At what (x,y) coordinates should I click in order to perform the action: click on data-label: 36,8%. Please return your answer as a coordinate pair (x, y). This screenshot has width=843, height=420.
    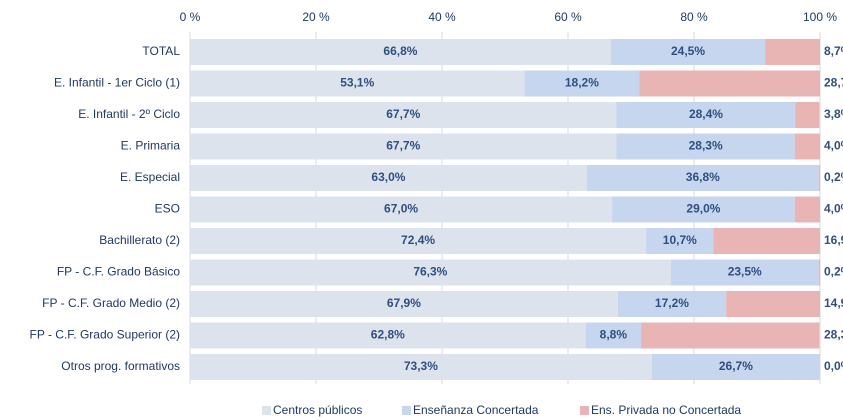
    Looking at the image, I should click on (703, 177).